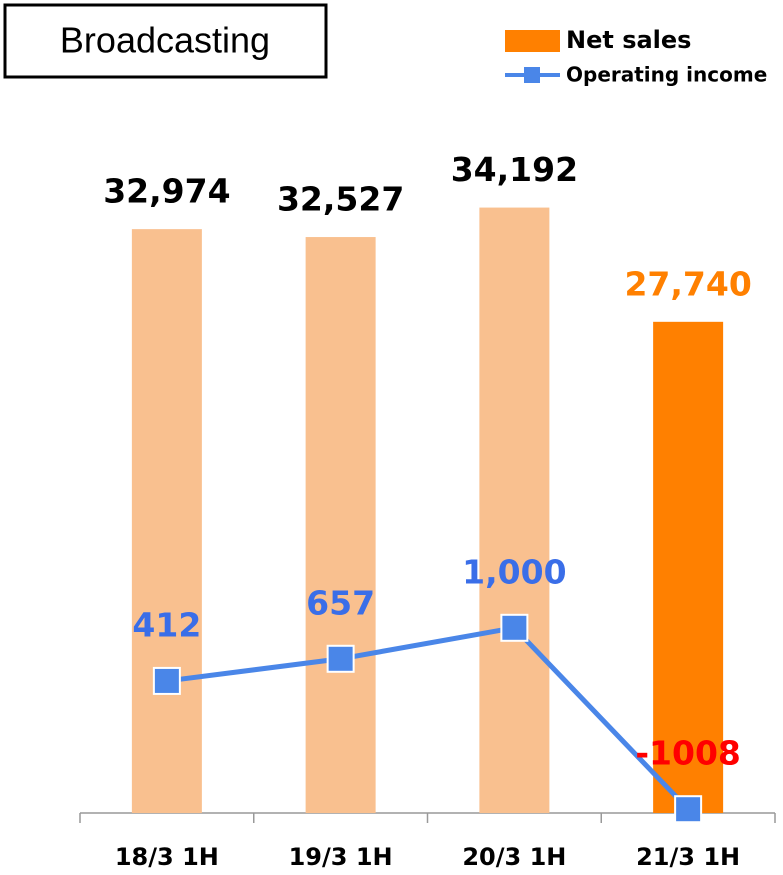 Image resolution: width=783 pixels, height=875 pixels. I want to click on legend-label: Operating income, so click(666, 75).